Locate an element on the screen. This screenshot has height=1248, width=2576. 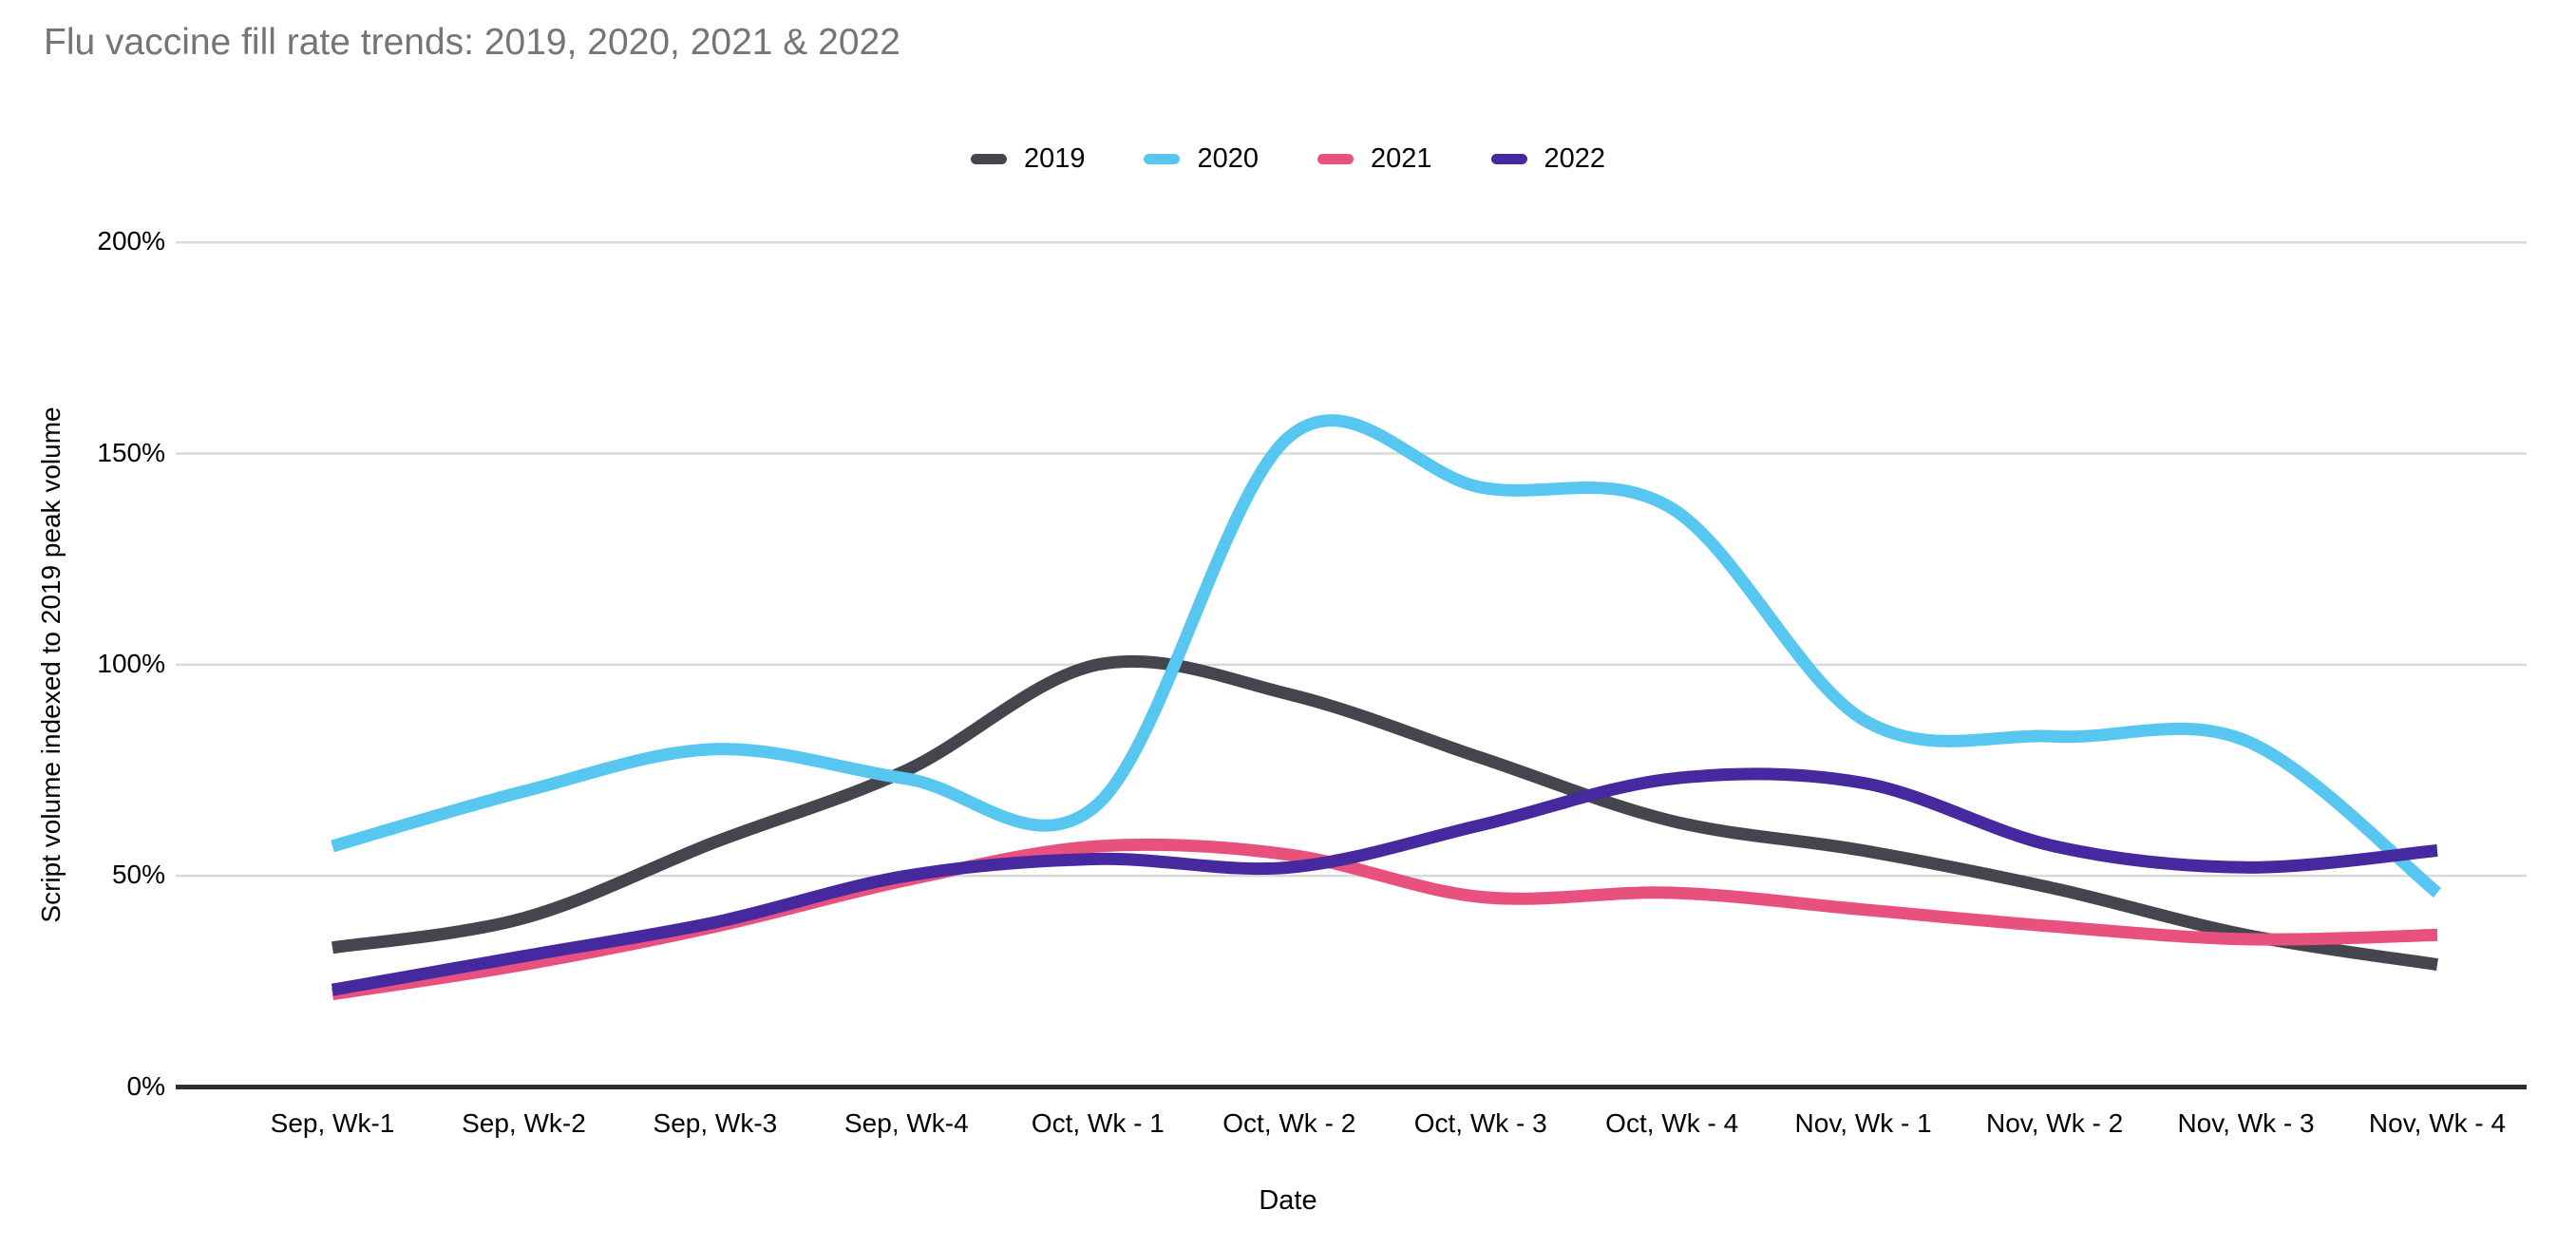
x-tick-label-7: Oct, Wk - 3 is located at coordinates (1480, 1123).